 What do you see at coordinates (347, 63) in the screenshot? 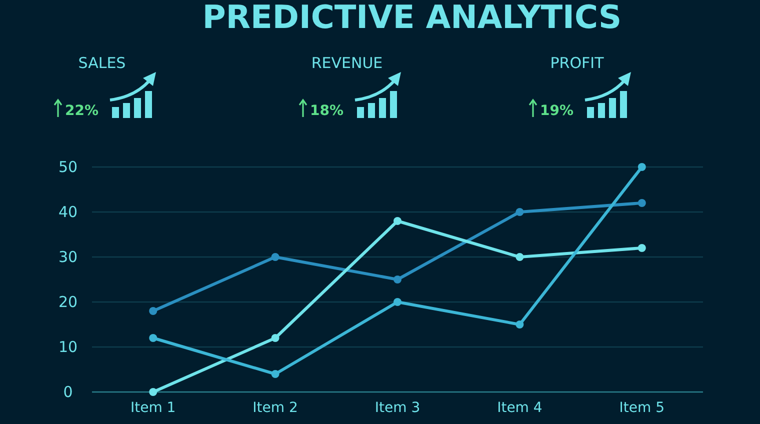
I see `text: REVENUE` at bounding box center [347, 63].